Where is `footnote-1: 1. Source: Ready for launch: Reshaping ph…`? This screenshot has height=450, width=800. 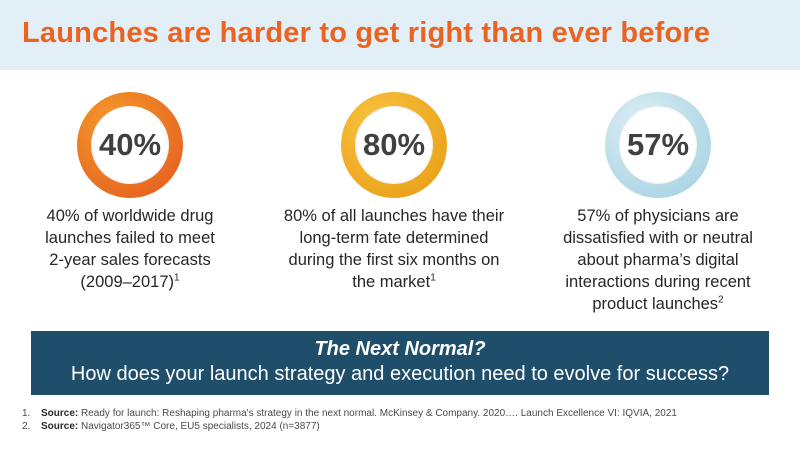 footnote-1: 1. Source: Ready for launch: Reshaping ph… is located at coordinates (407, 413).